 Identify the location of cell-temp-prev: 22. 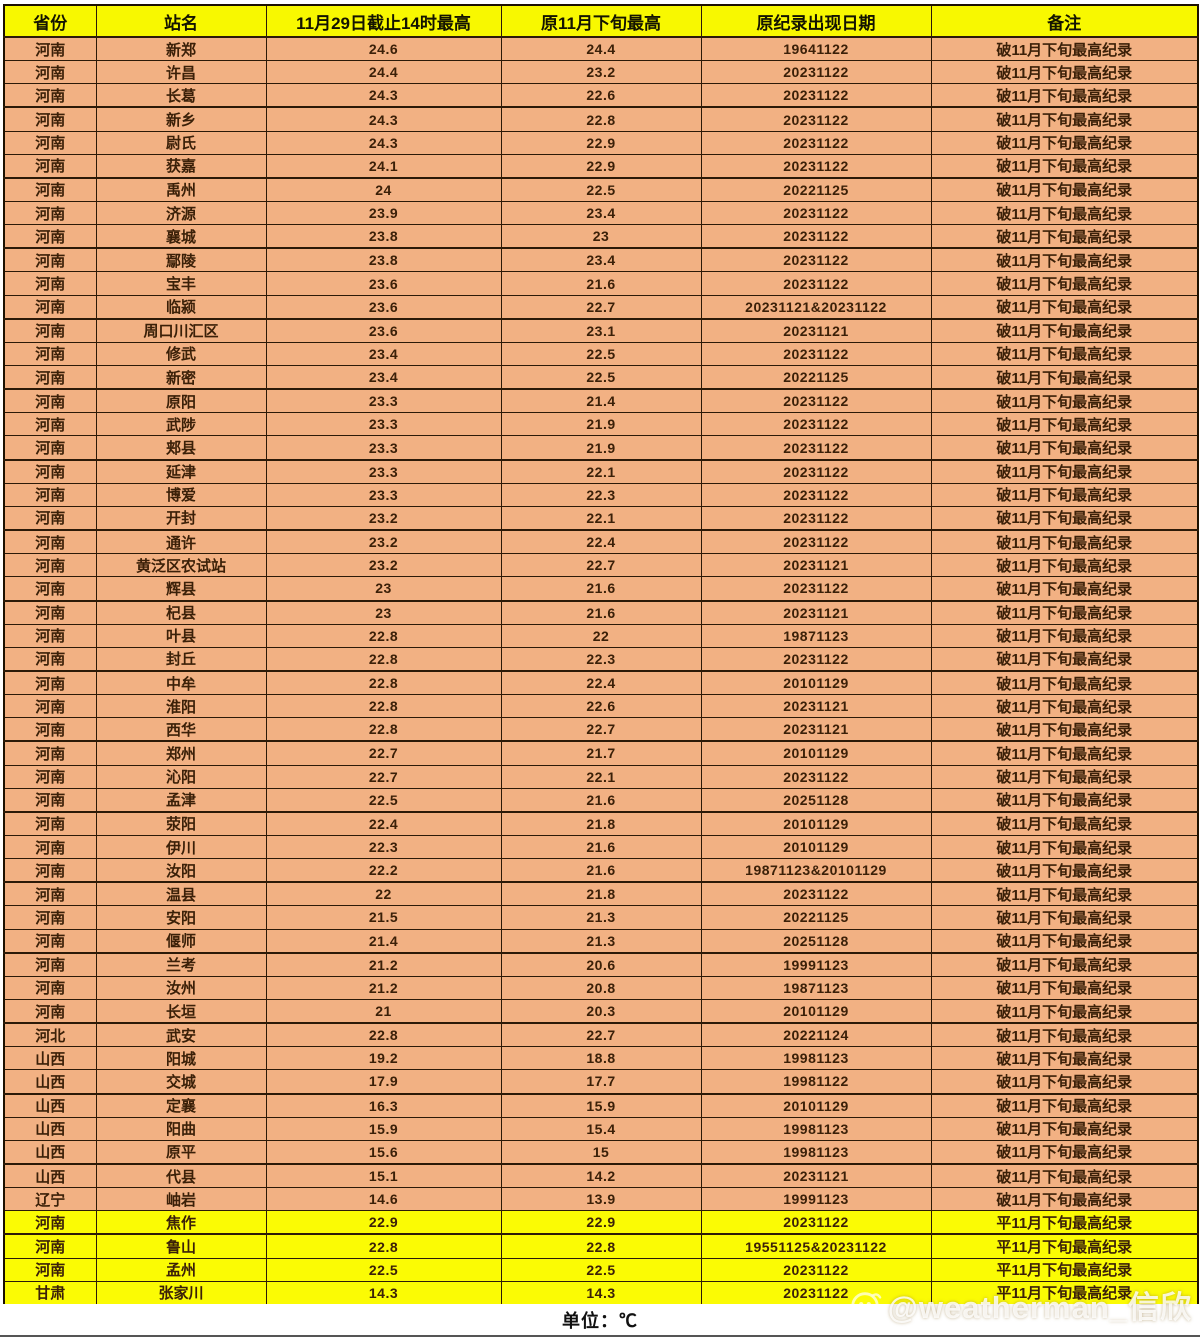
(601, 635).